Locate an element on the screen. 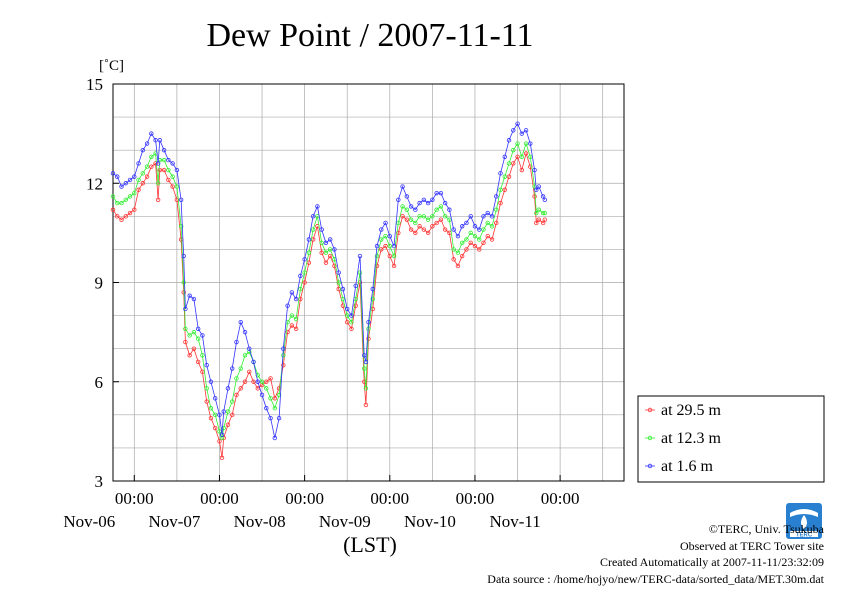 The width and height of the screenshot is (842, 595). y-tick-label: 6 is located at coordinates (99, 382).